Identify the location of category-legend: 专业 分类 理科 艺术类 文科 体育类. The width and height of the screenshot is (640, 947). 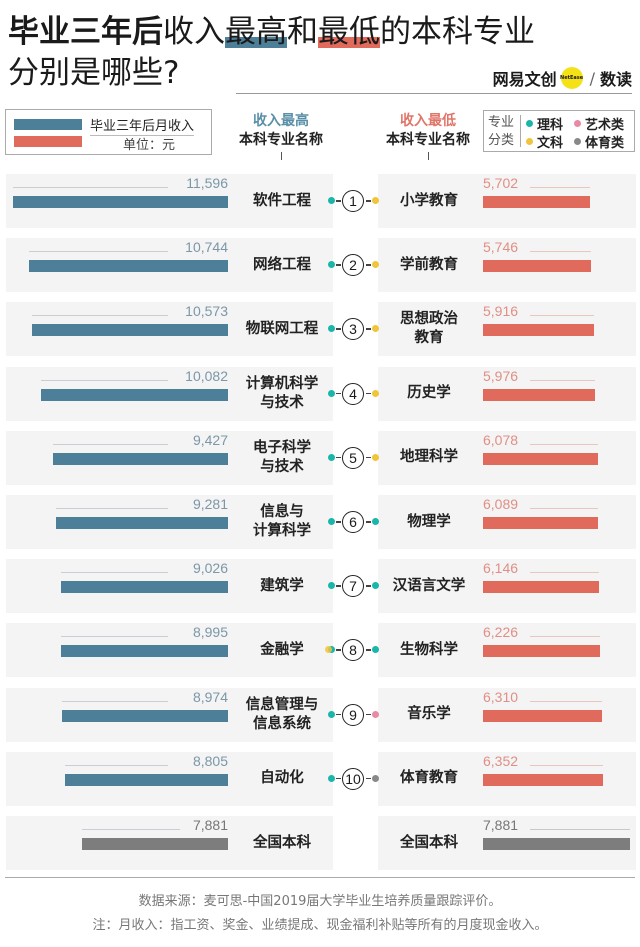
(559, 131).